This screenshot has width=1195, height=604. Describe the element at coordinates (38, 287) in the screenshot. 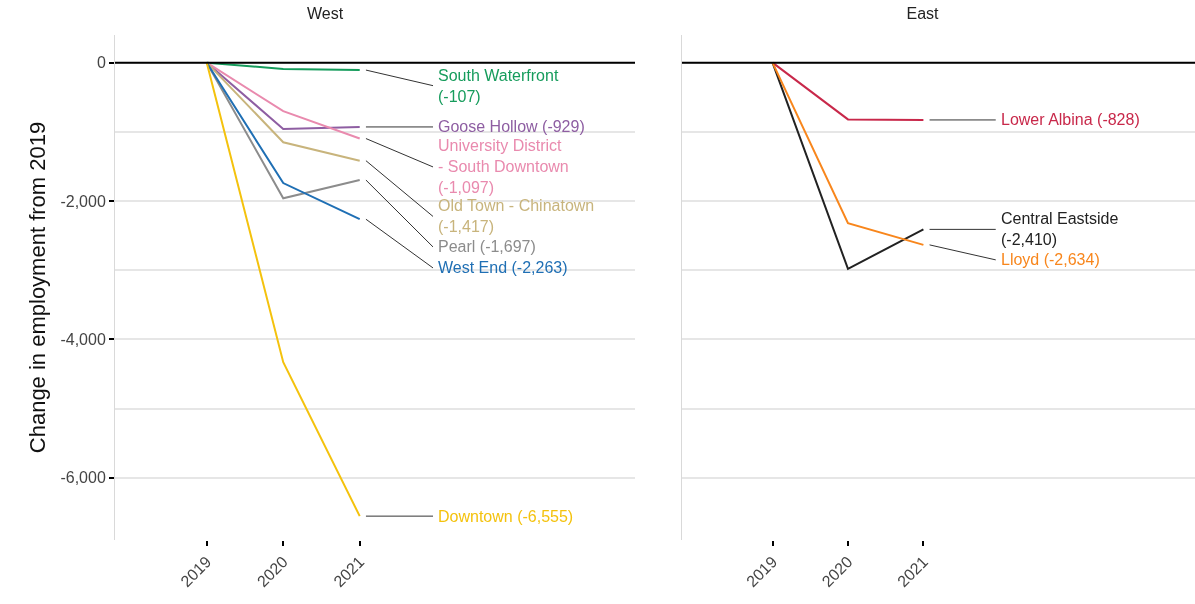

I see `y-axis-title: Change in employment from 2019` at that location.